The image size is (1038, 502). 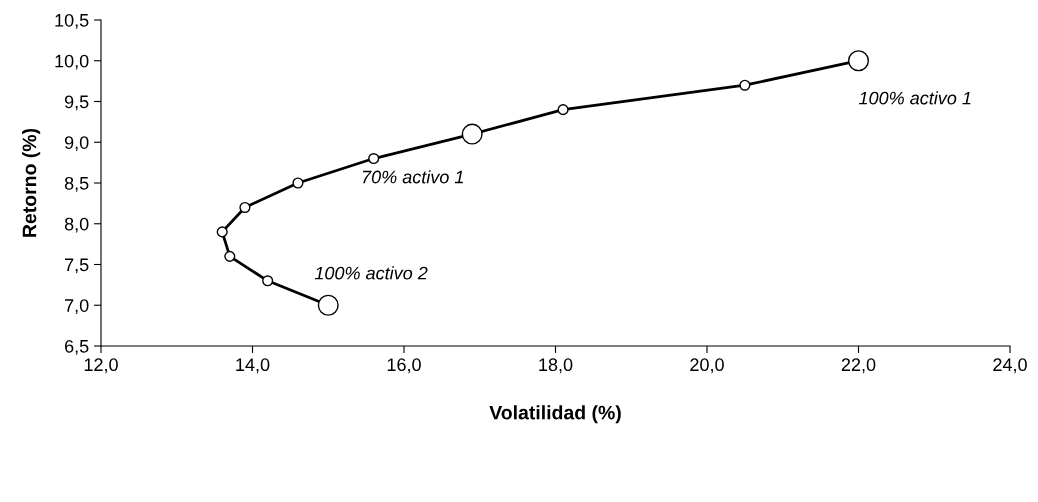 What do you see at coordinates (77, 347) in the screenshot?
I see `y-tick-label: 6,5` at bounding box center [77, 347].